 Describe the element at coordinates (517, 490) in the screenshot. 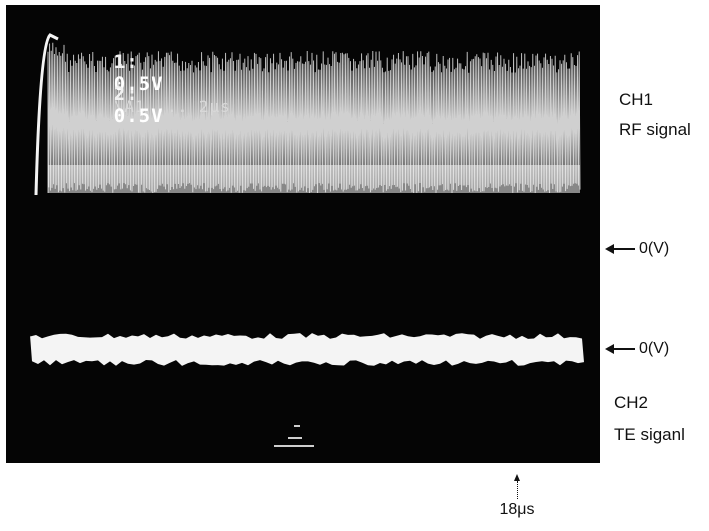

I see `time-marker-leader` at that location.